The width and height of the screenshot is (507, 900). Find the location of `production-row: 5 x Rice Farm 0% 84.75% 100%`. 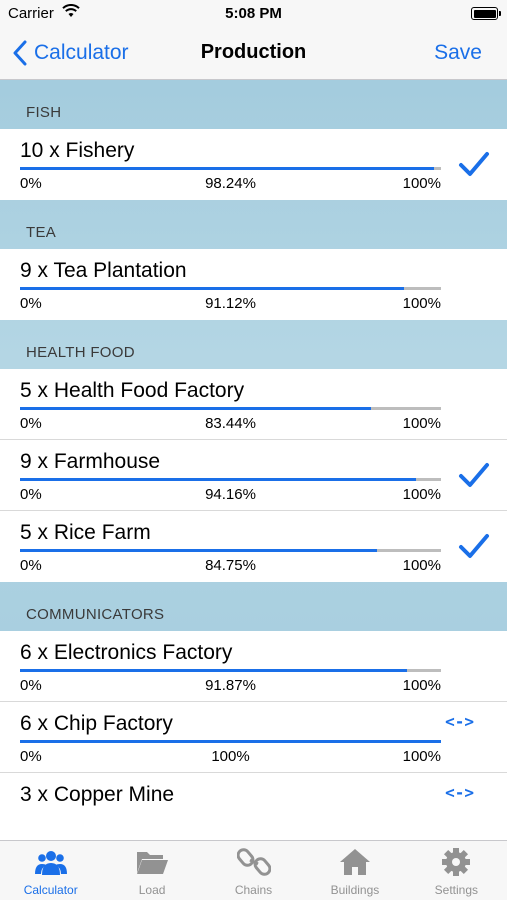

production-row: 5 x Rice Farm 0% 84.75% 100% is located at coordinates (253, 546).